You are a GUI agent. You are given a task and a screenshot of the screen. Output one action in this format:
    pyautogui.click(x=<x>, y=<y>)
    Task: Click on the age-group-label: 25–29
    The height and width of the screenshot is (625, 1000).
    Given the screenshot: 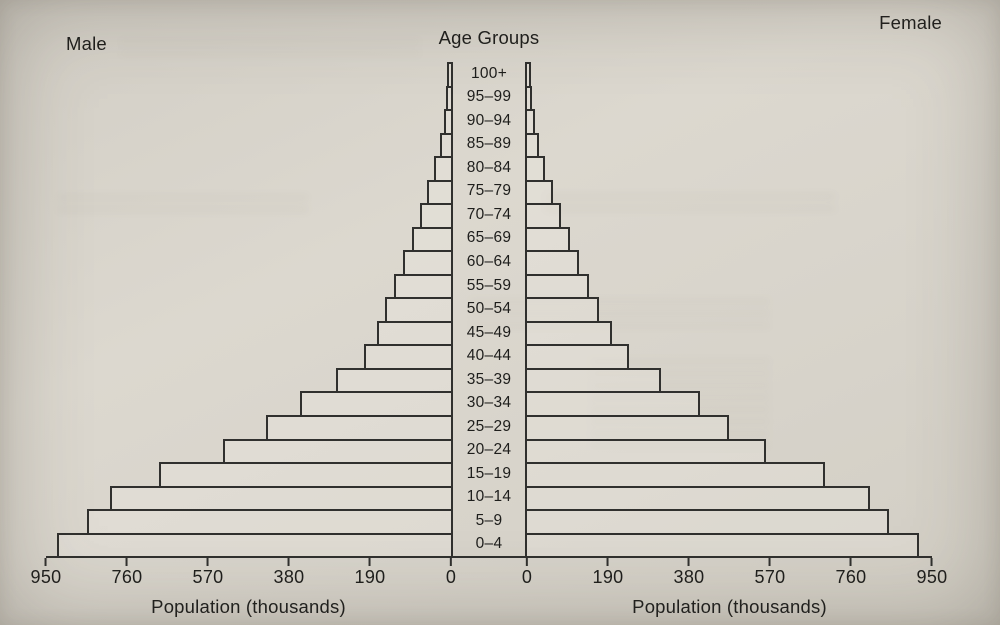 What is the action you would take?
    pyautogui.click(x=489, y=426)
    